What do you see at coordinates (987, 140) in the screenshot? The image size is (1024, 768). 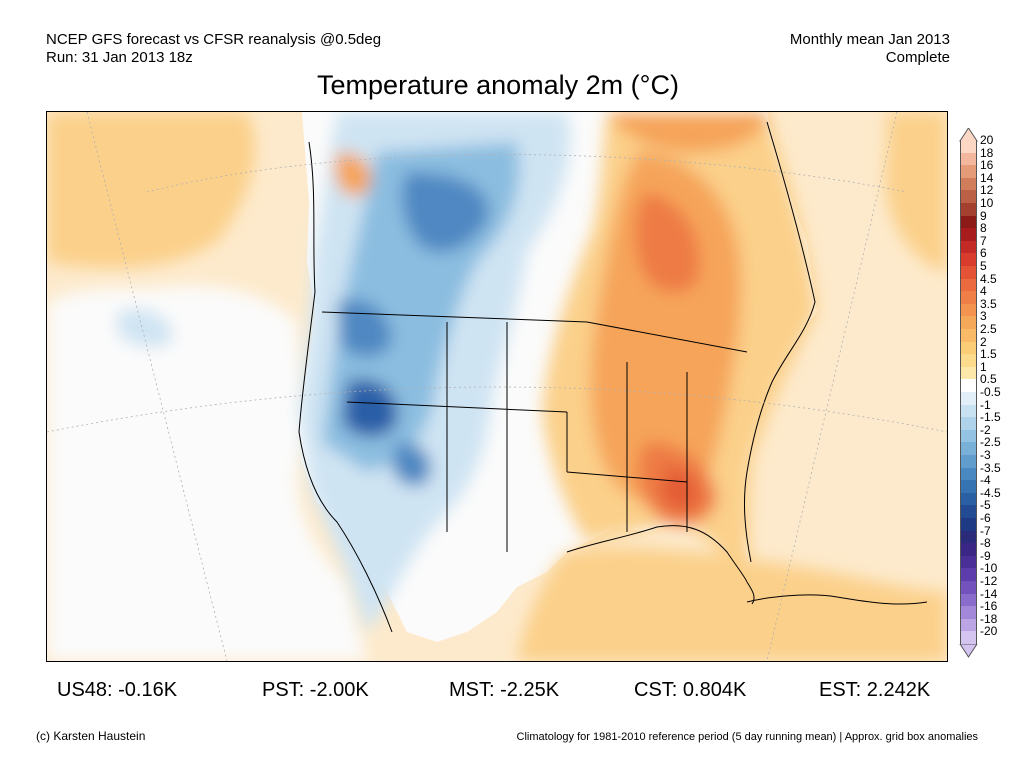 I see `colorbar-label: 20` at bounding box center [987, 140].